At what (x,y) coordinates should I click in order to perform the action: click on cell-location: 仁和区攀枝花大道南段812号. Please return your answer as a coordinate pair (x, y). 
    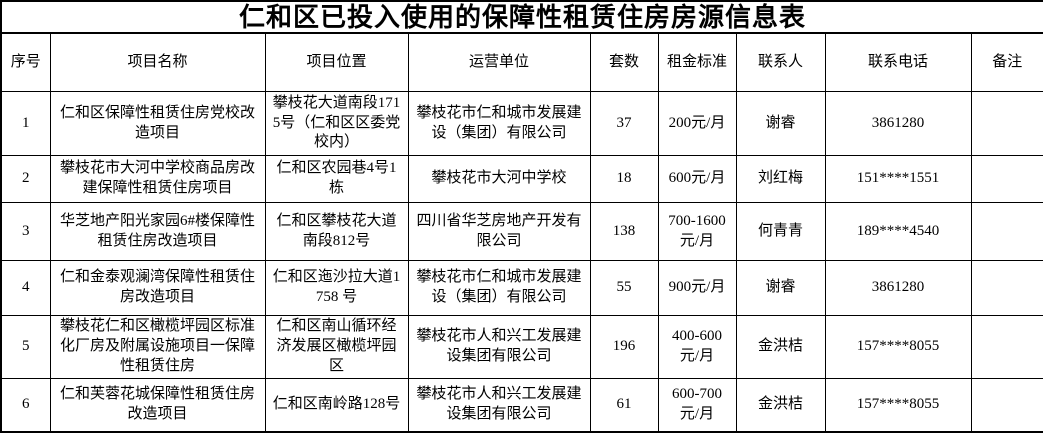
    Looking at the image, I should click on (336, 231).